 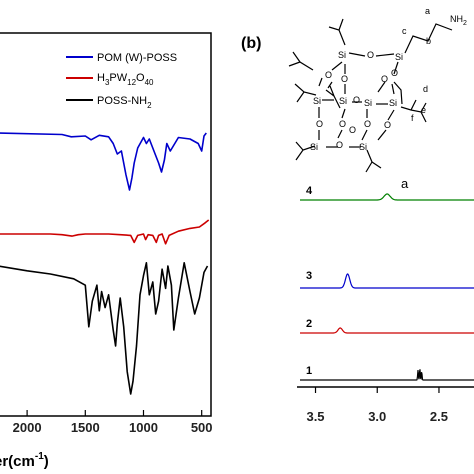 I want to click on label-b: b, so click(x=428, y=41).